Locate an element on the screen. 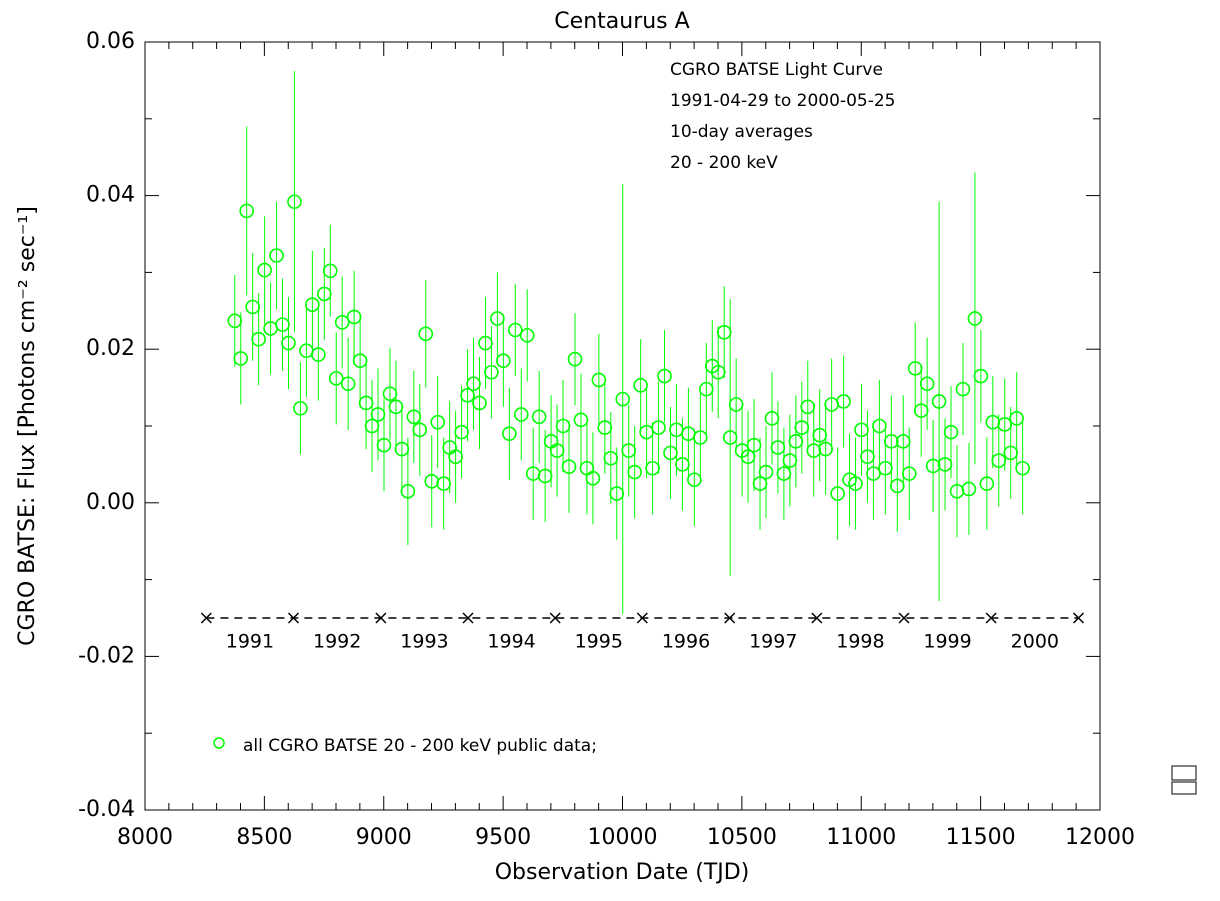 The height and width of the screenshot is (901, 1220). x-tick-label: 8000 is located at coordinates (145, 837).